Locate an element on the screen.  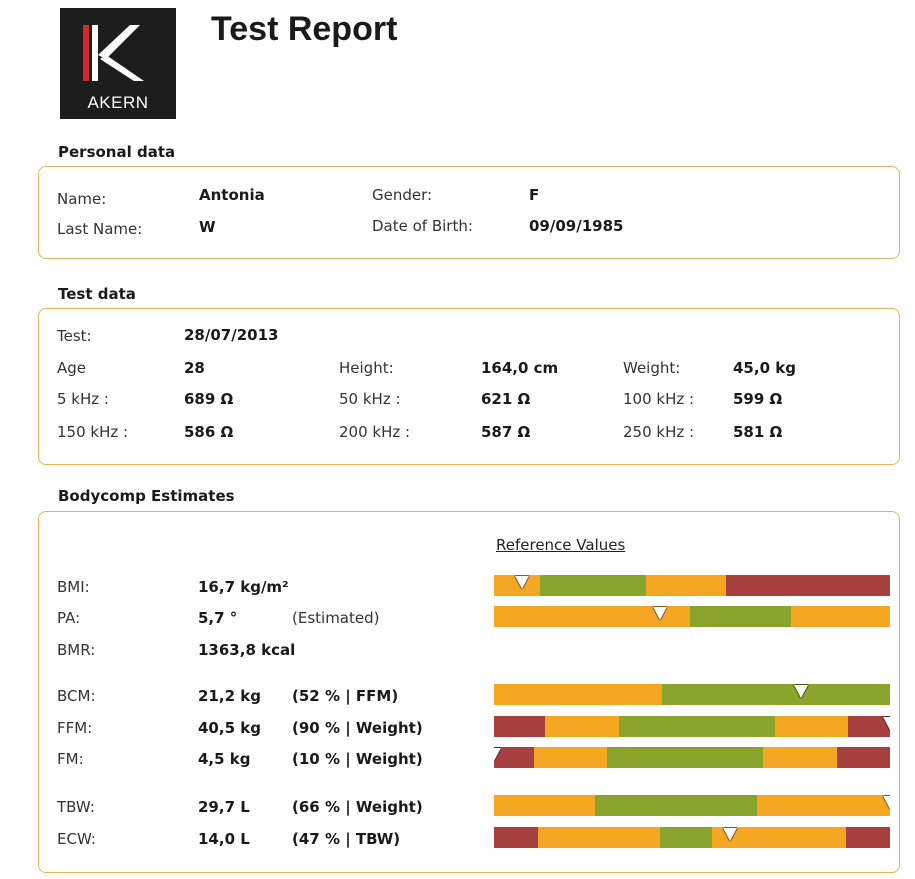
fm-label: FM: is located at coordinates (70, 759).